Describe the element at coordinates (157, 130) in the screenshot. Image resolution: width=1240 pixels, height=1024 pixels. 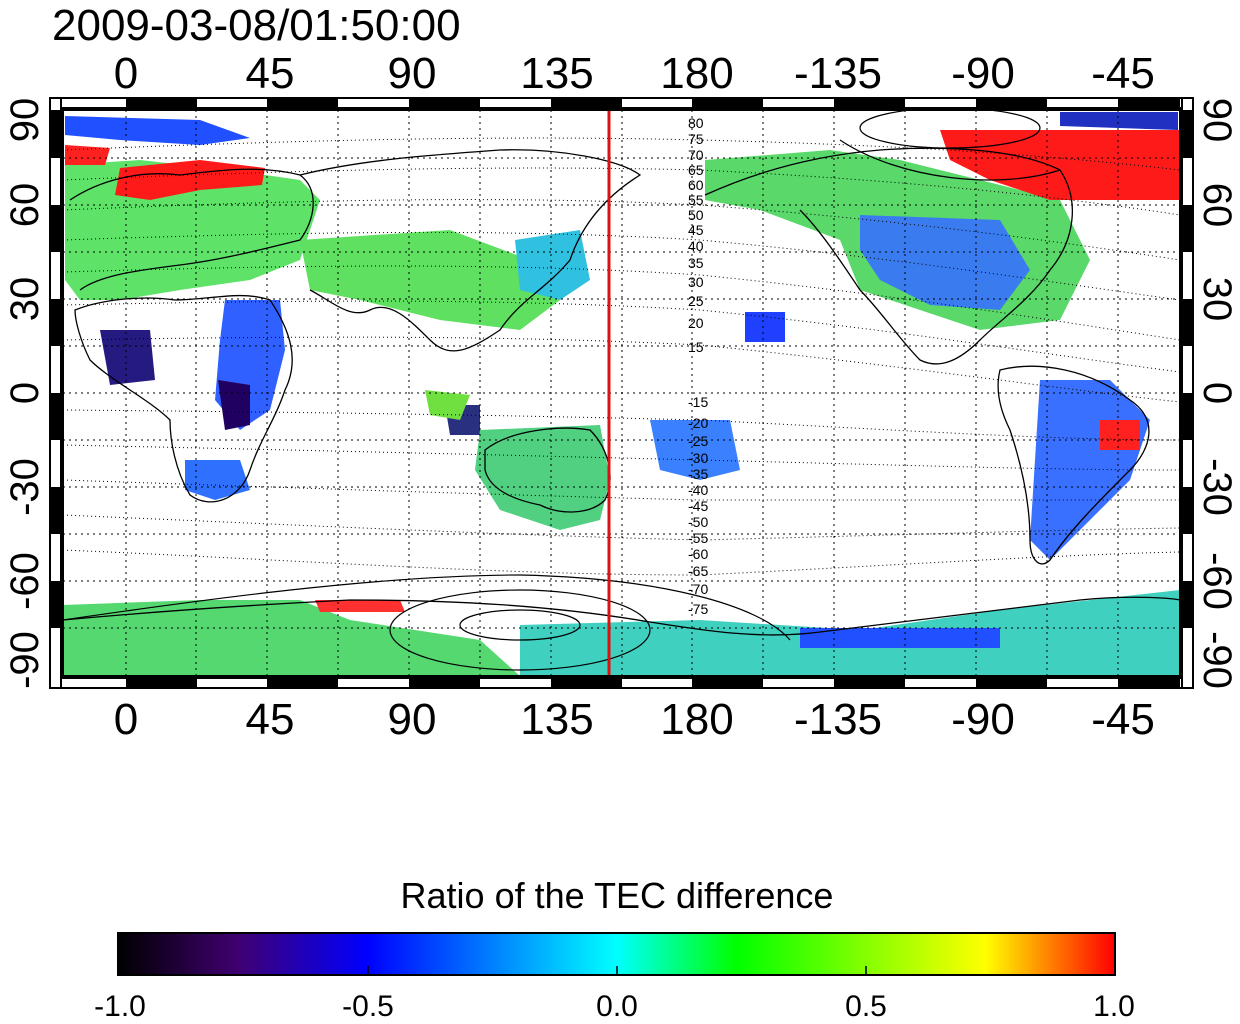
I see `tec-patch-arctic-blue` at that location.